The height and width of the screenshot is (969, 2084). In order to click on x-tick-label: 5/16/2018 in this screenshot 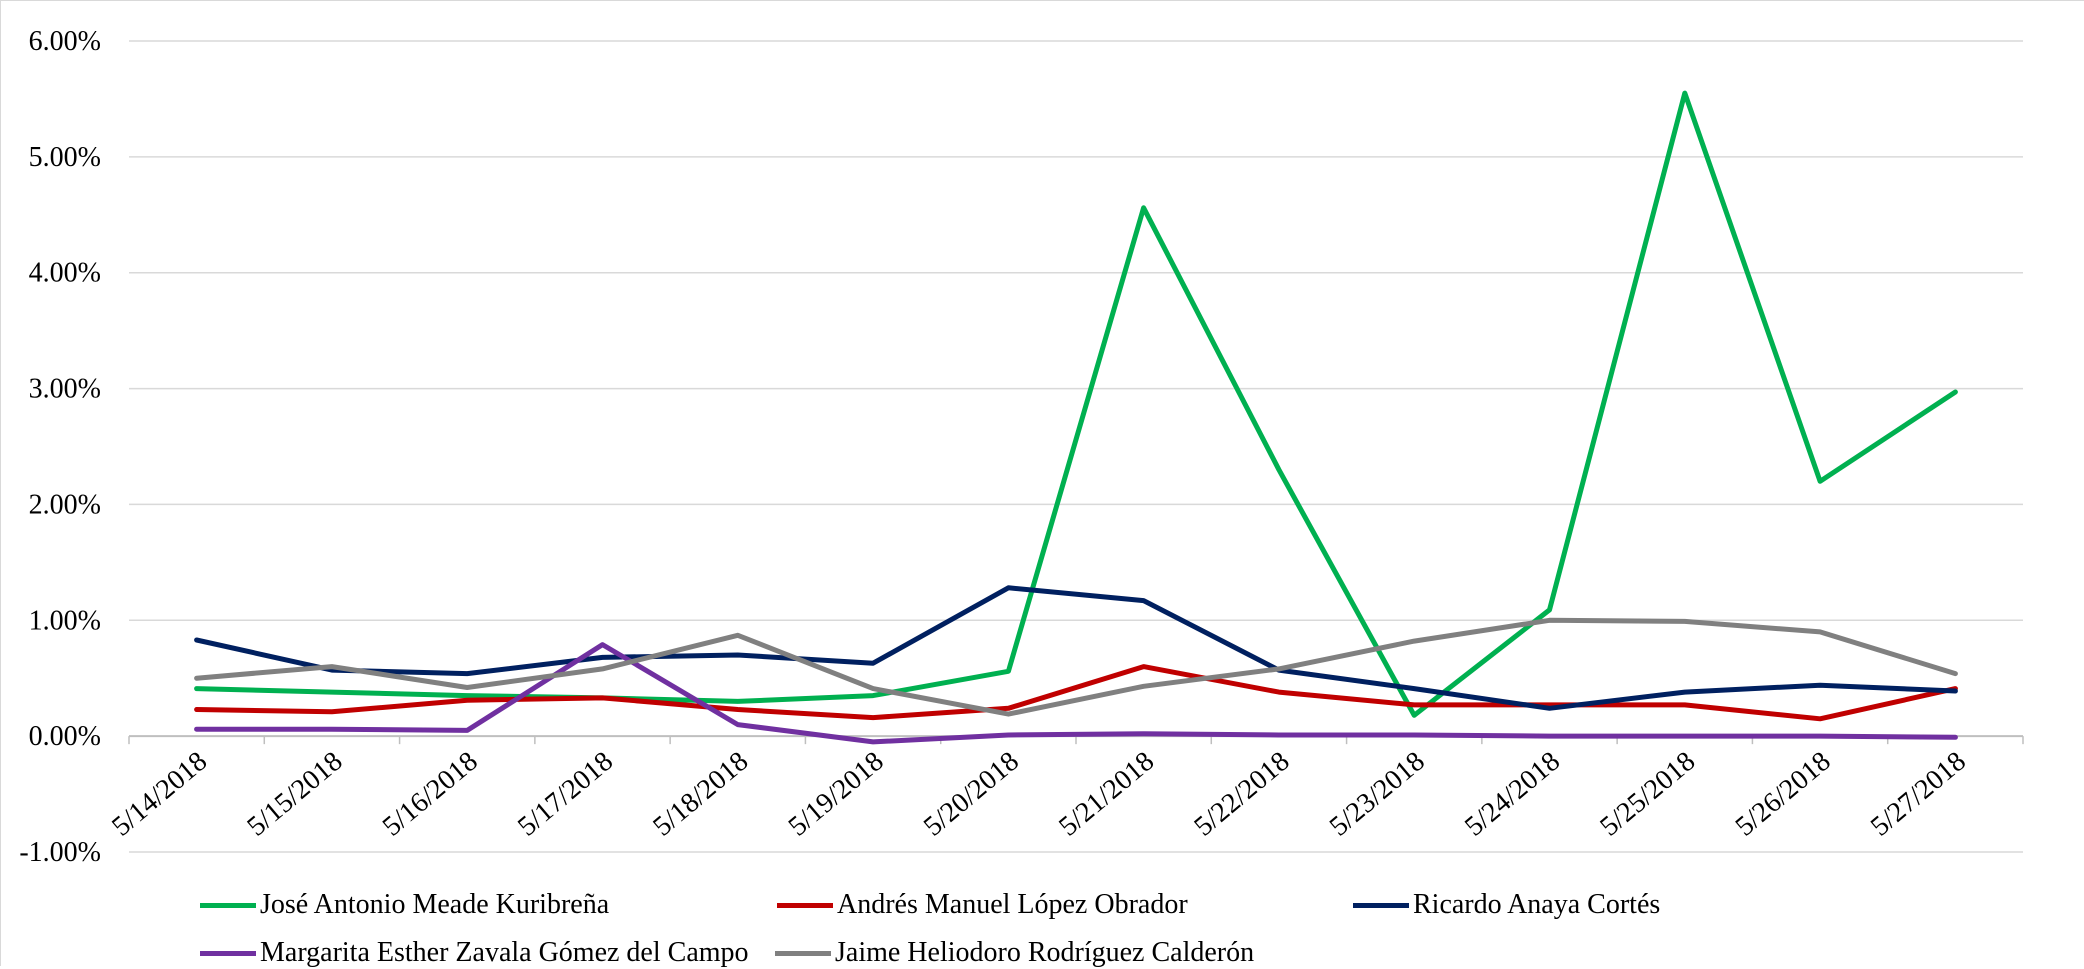, I will do `click(430, 794)`.